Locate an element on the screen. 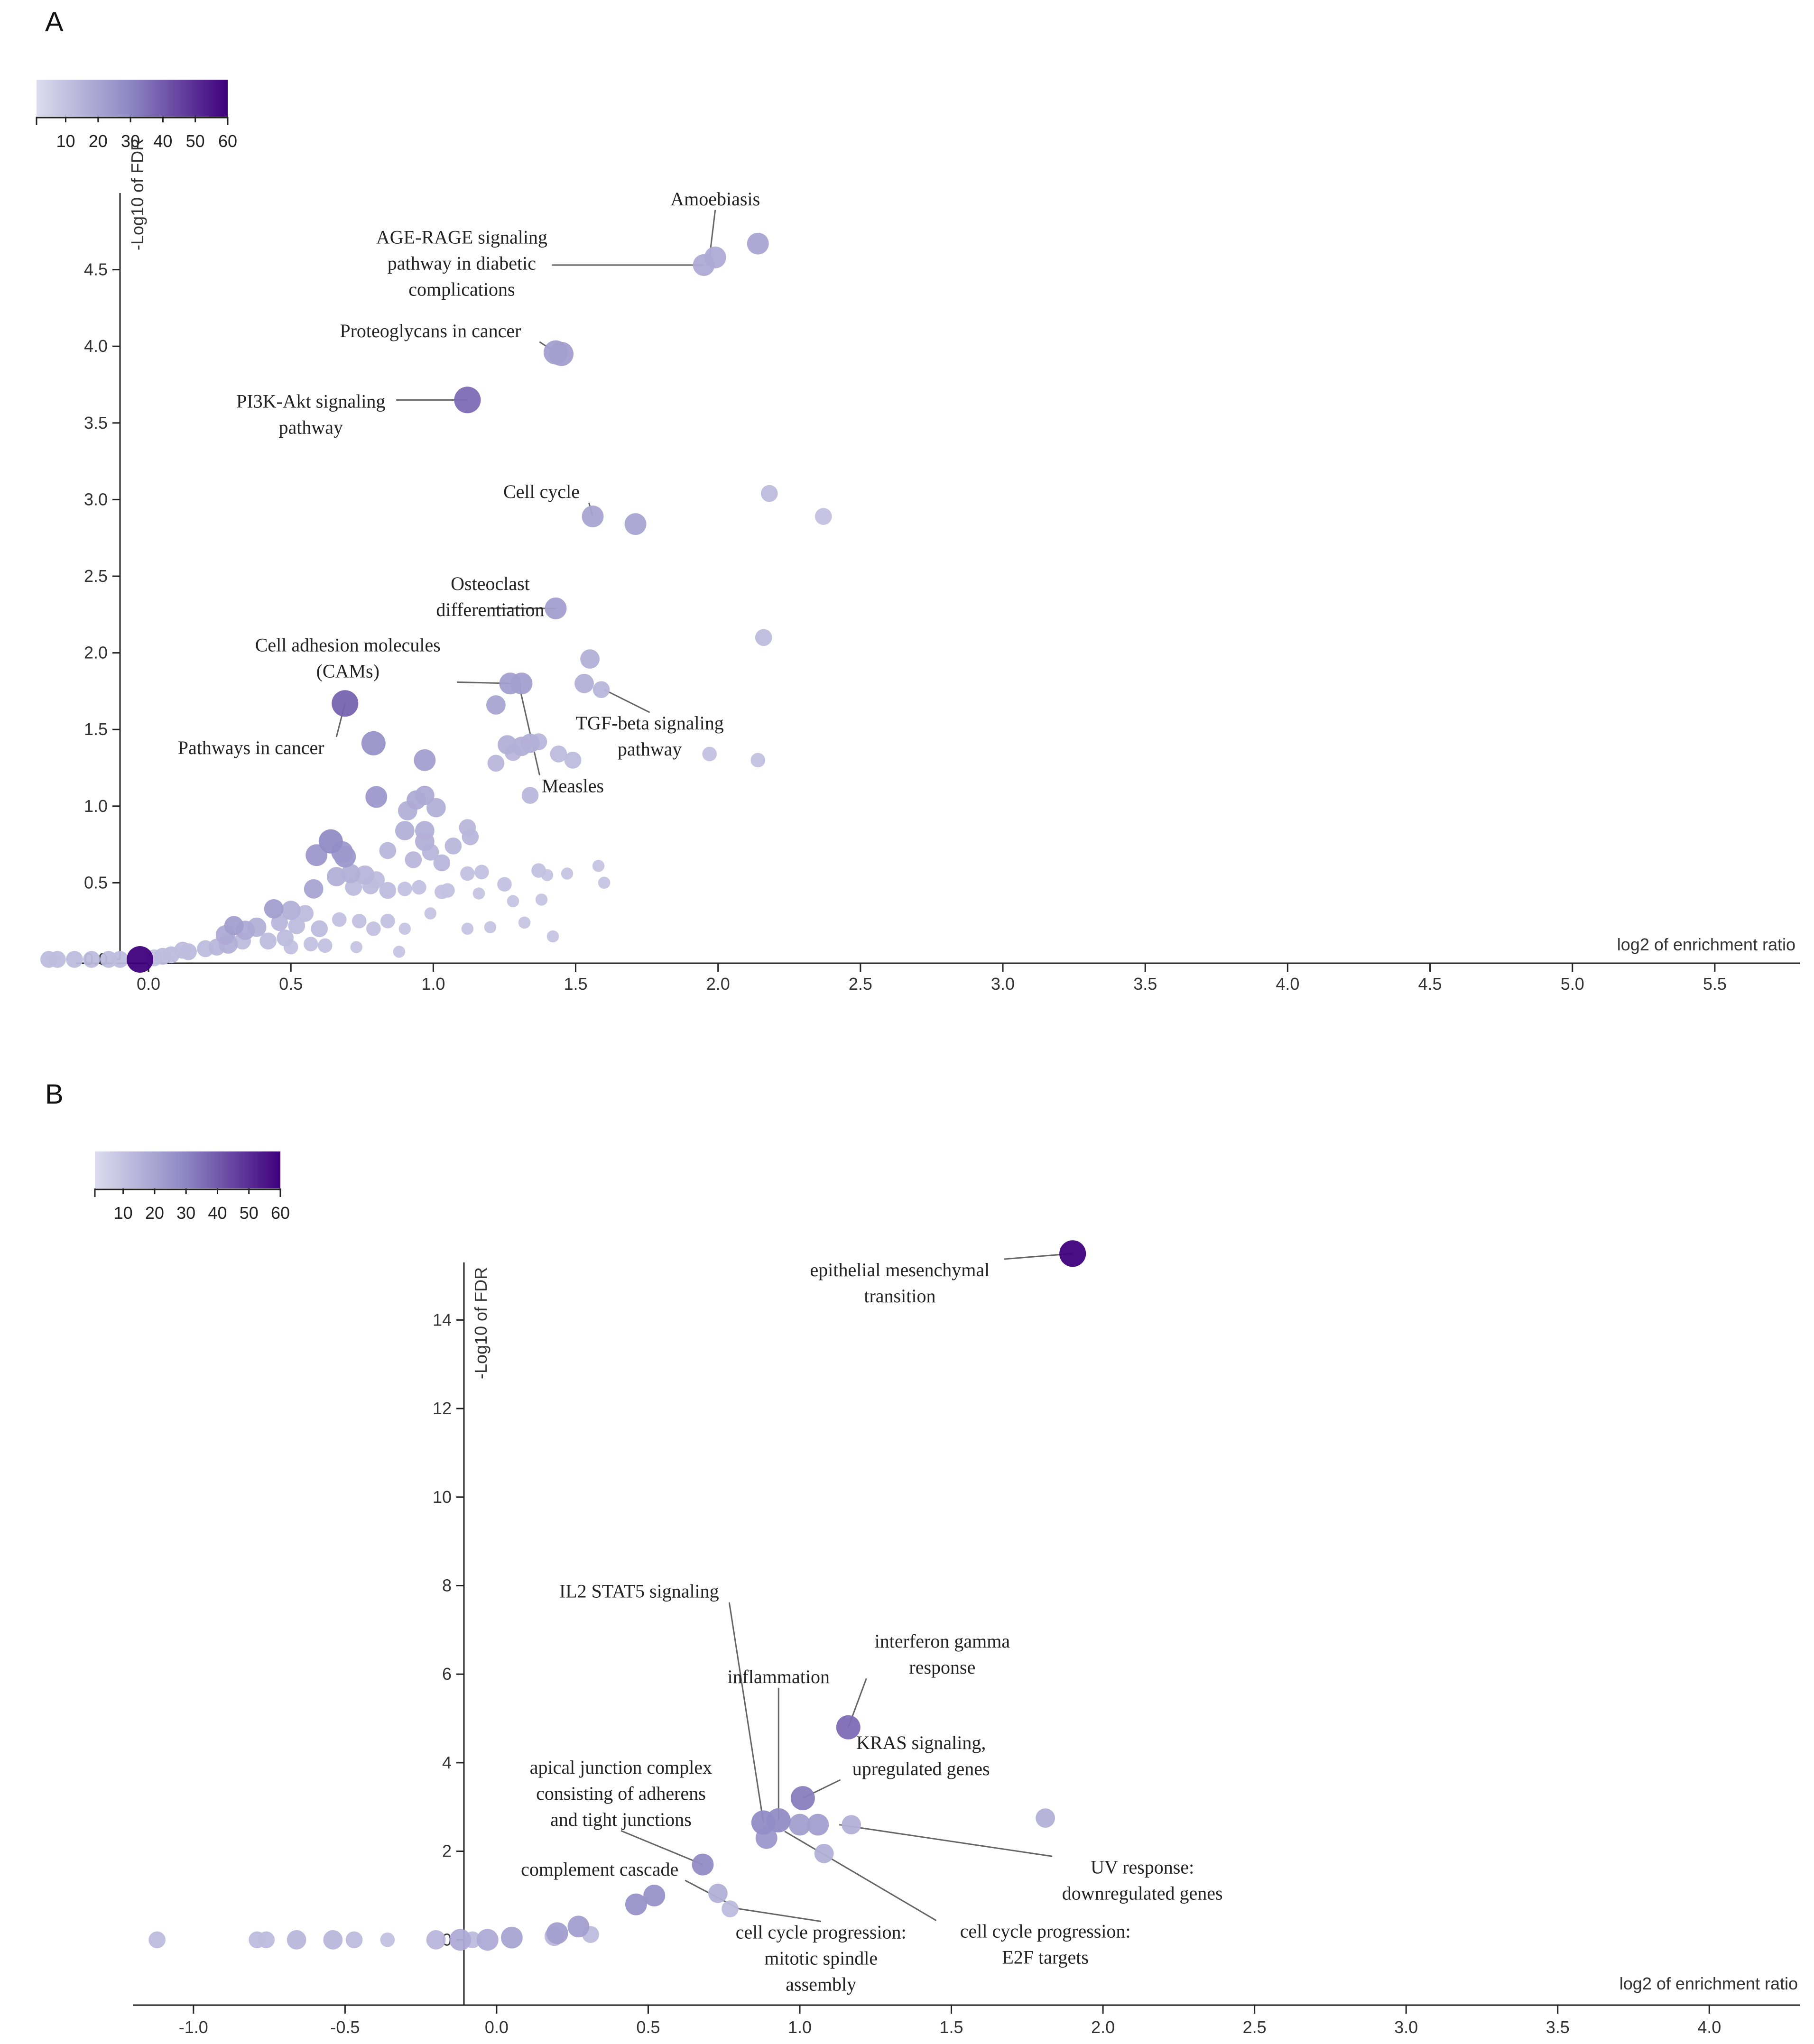  annotation-label: complement cascade is located at coordinates (599, 1870).